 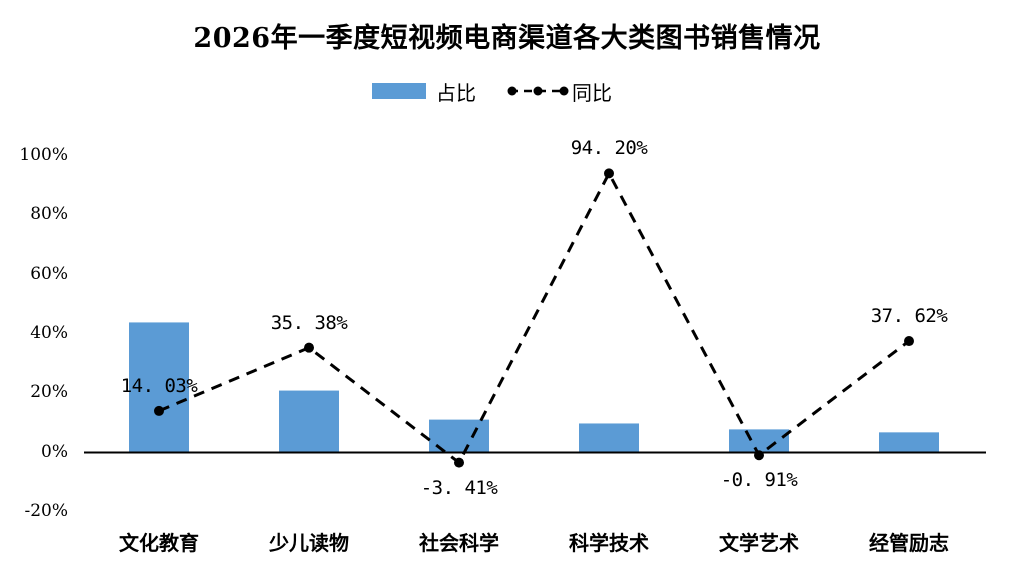 What do you see at coordinates (609, 543) in the screenshot?
I see `x-tick-label: 科学技术` at bounding box center [609, 543].